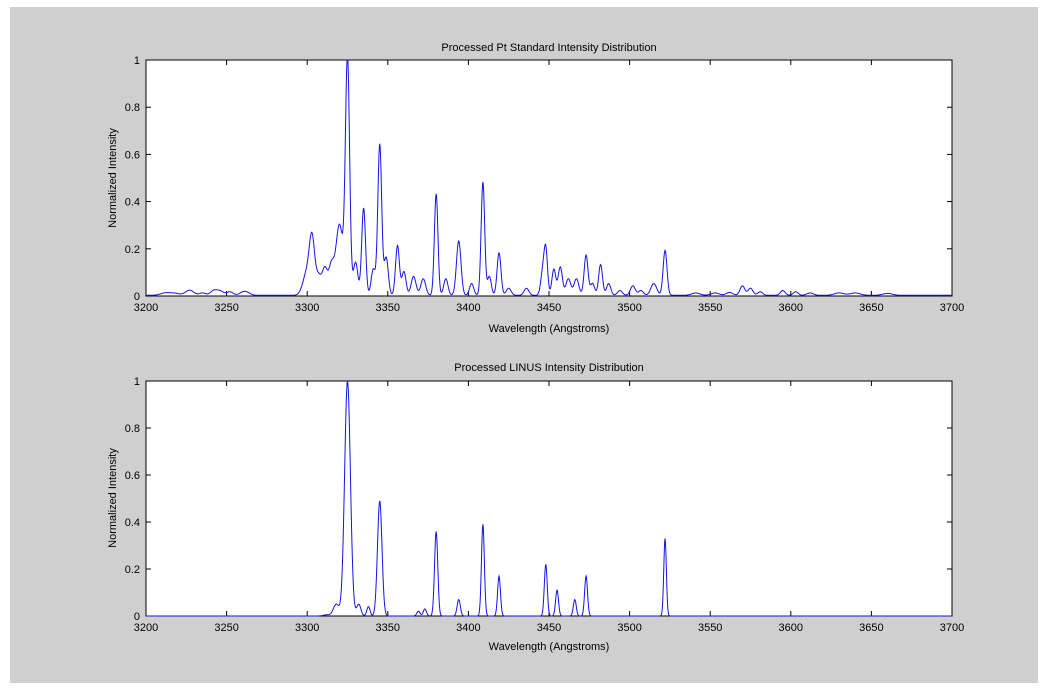 This screenshot has height=690, width=1046. What do you see at coordinates (307, 308) in the screenshot?
I see `top-x-tick-label: 3300` at bounding box center [307, 308].